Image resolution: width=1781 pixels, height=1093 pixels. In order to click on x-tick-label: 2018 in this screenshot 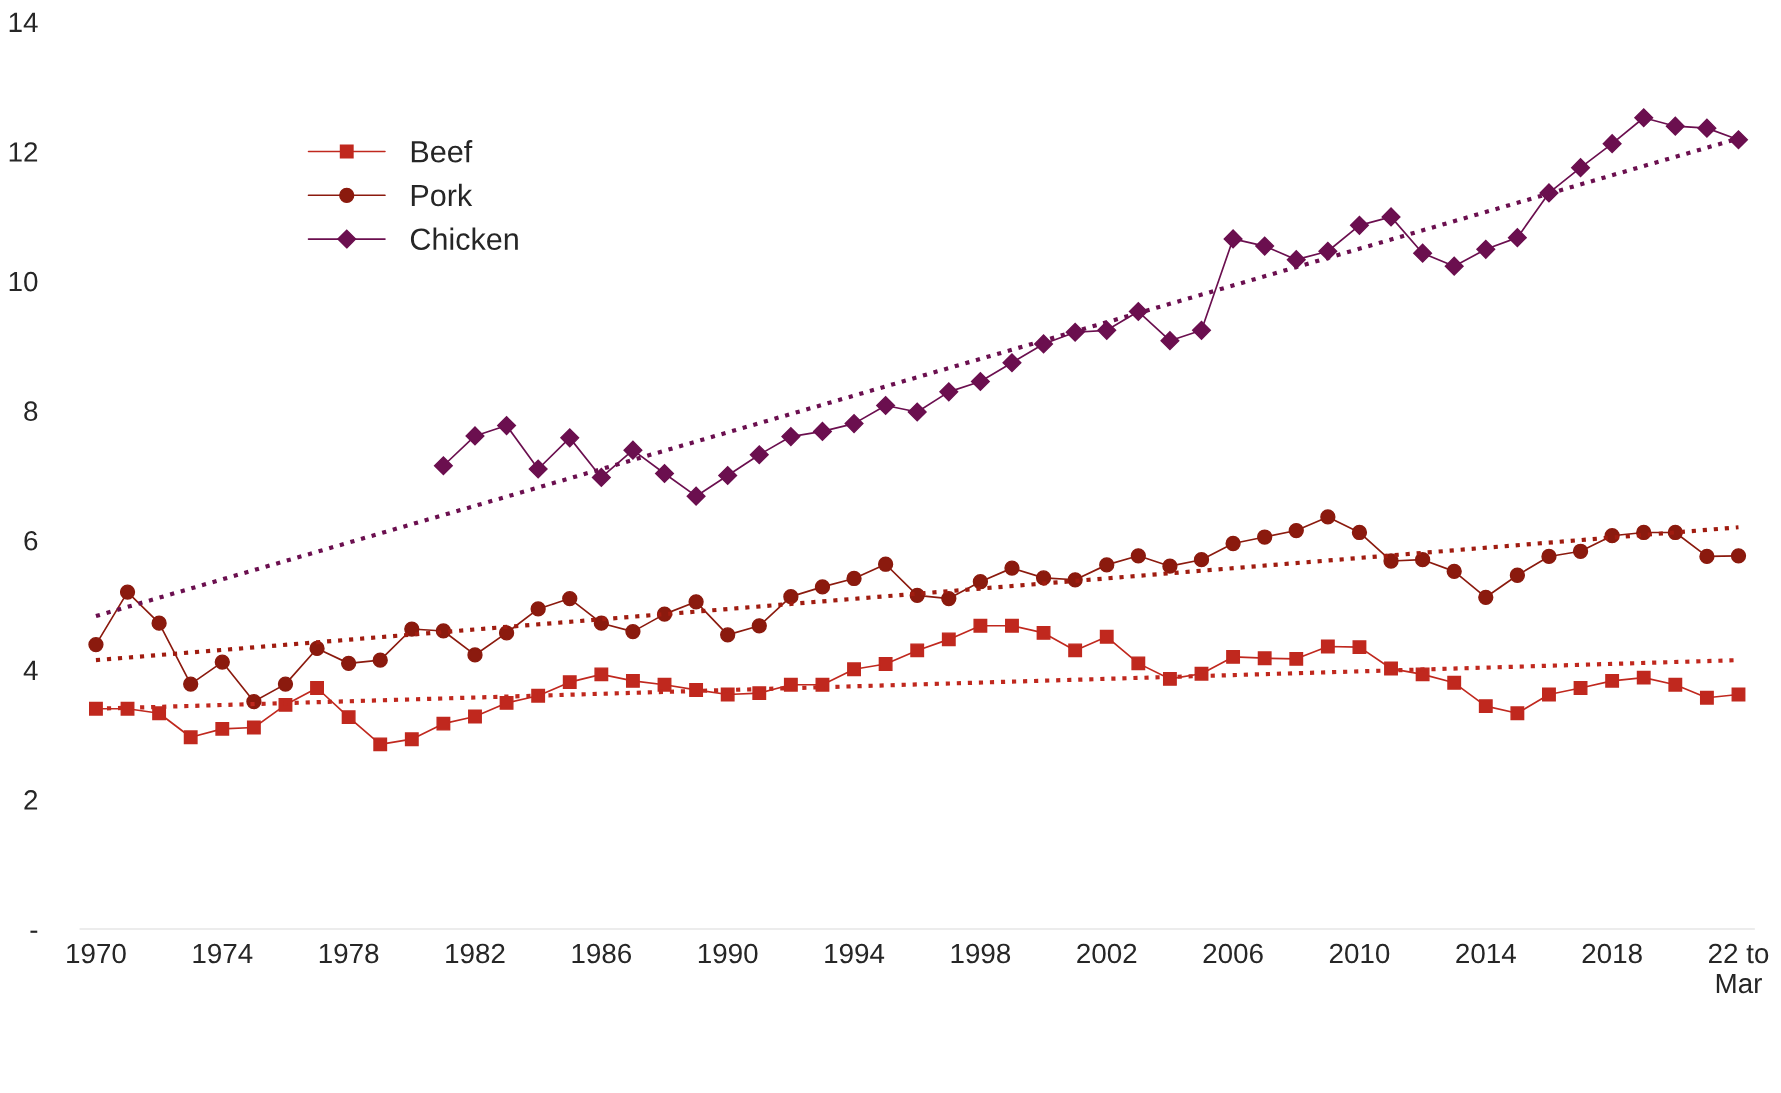, I will do `click(1612, 953)`.